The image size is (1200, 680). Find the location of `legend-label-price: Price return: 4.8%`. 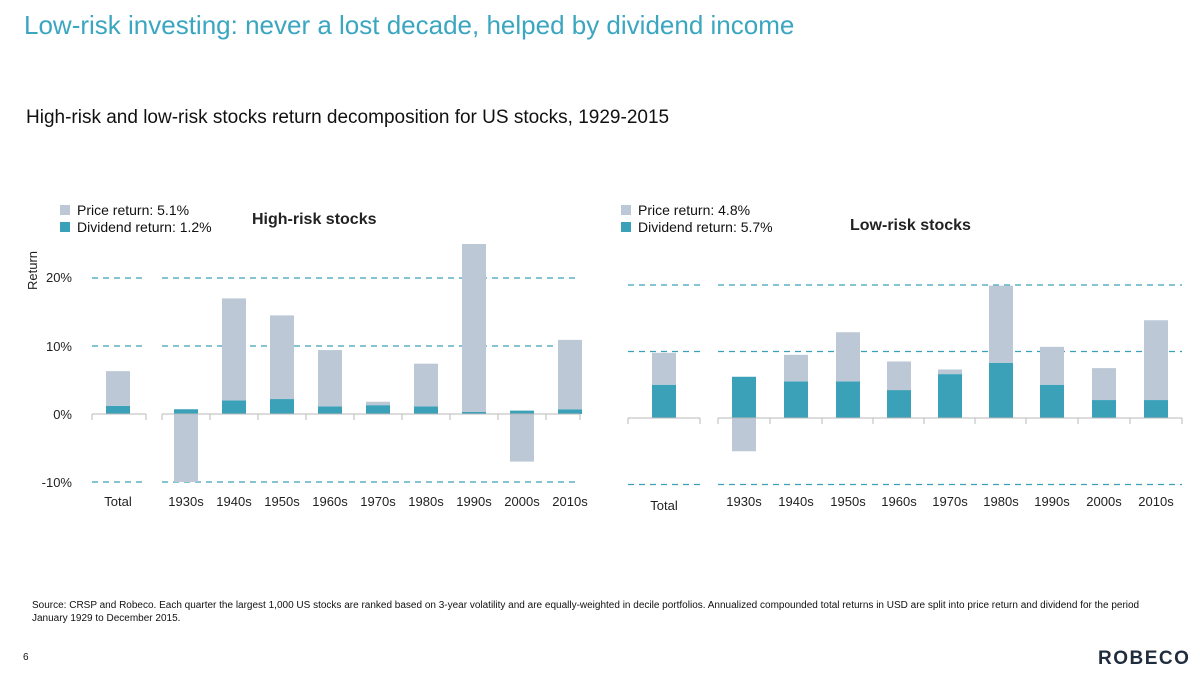

legend-label-price: Price return: 4.8% is located at coordinates (694, 210).